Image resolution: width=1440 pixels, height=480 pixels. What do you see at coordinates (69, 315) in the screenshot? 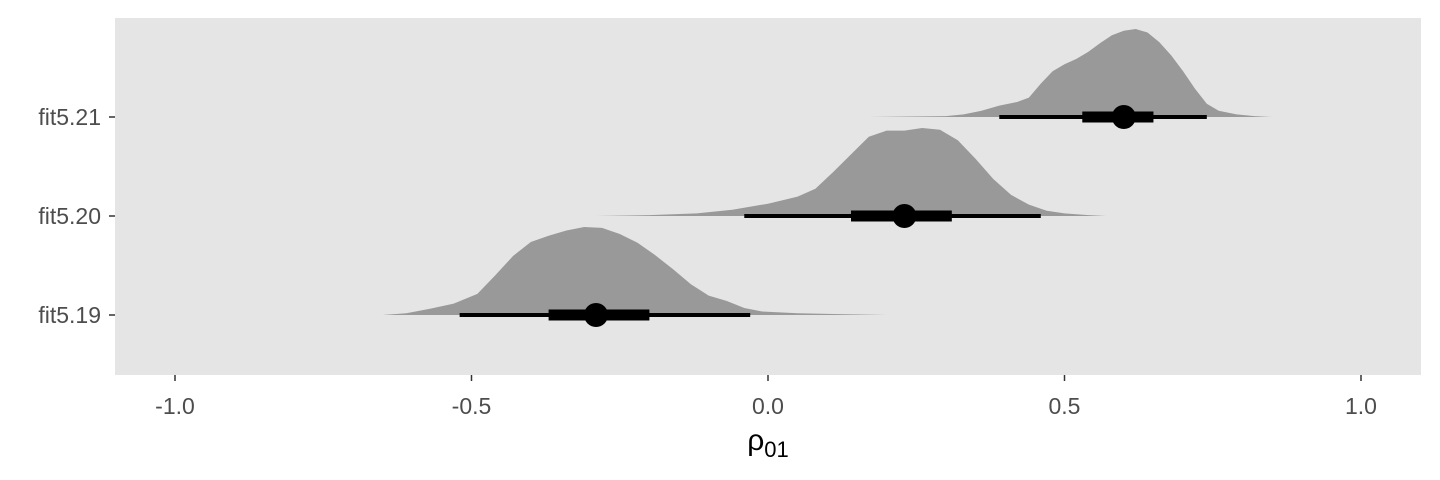
I see `y-tick-label-fit5-19: fit5.19` at bounding box center [69, 315].